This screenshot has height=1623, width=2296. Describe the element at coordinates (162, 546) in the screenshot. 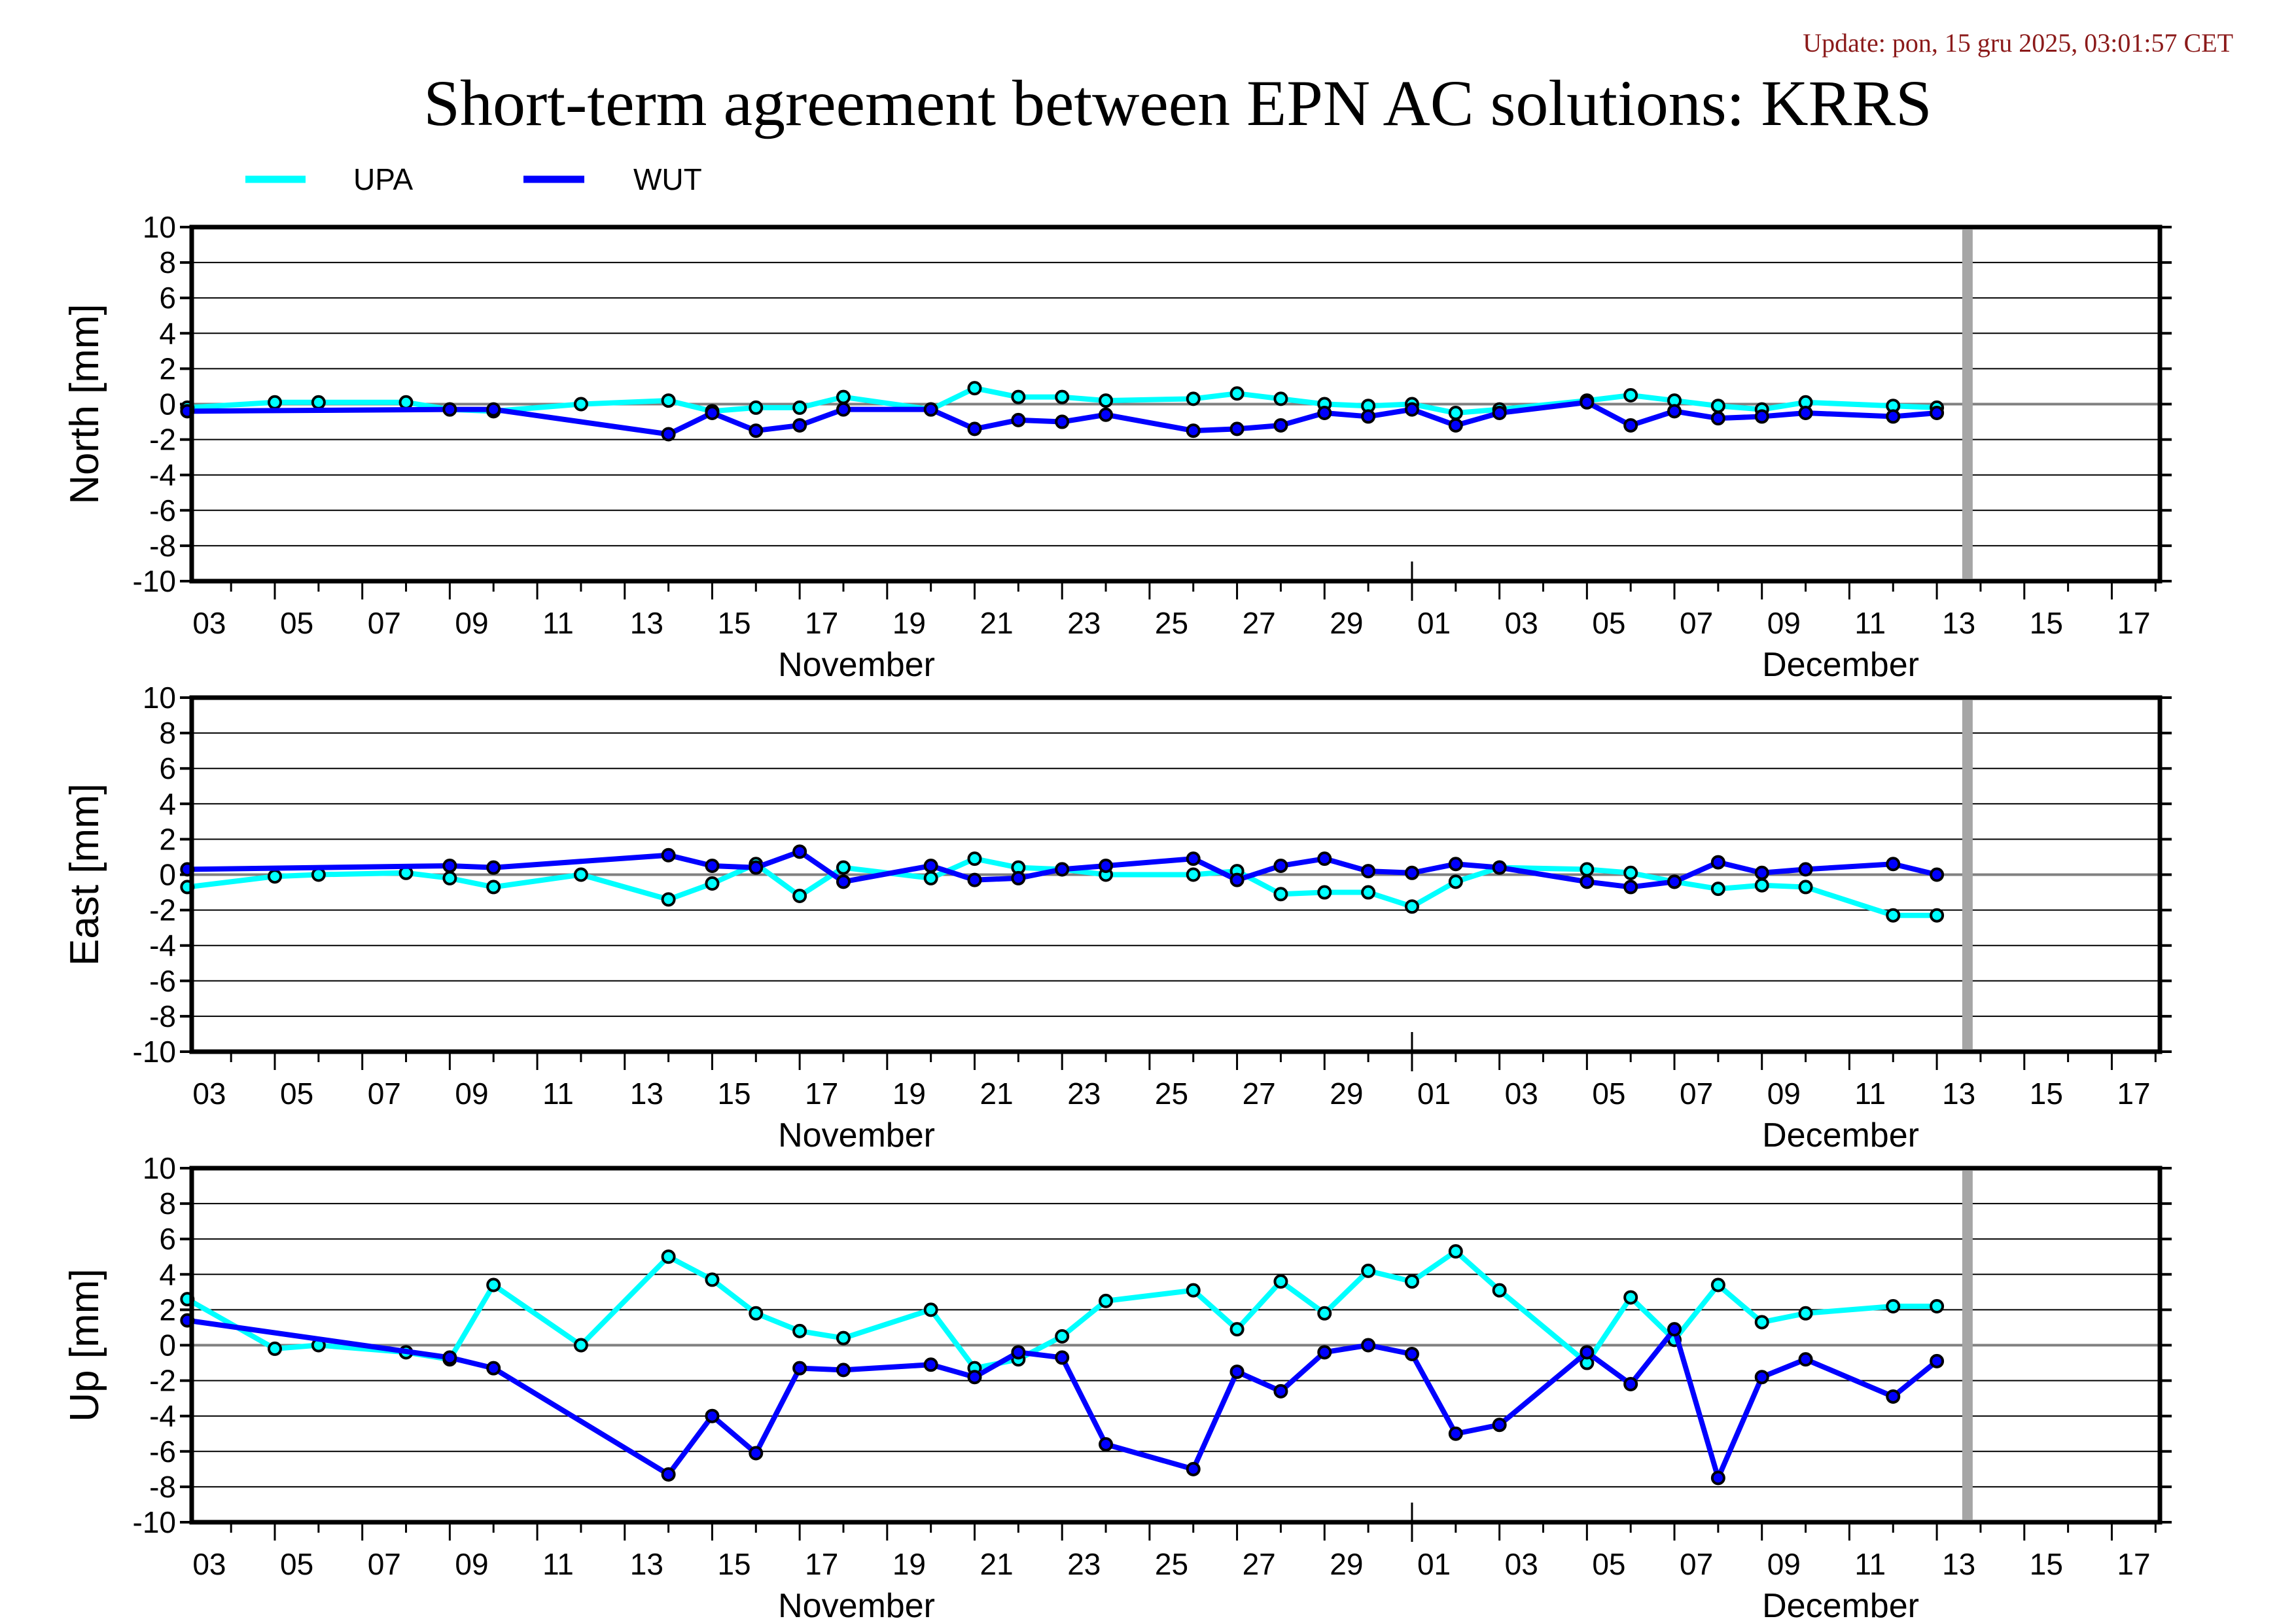

I see `y-tick-label: -8` at that location.